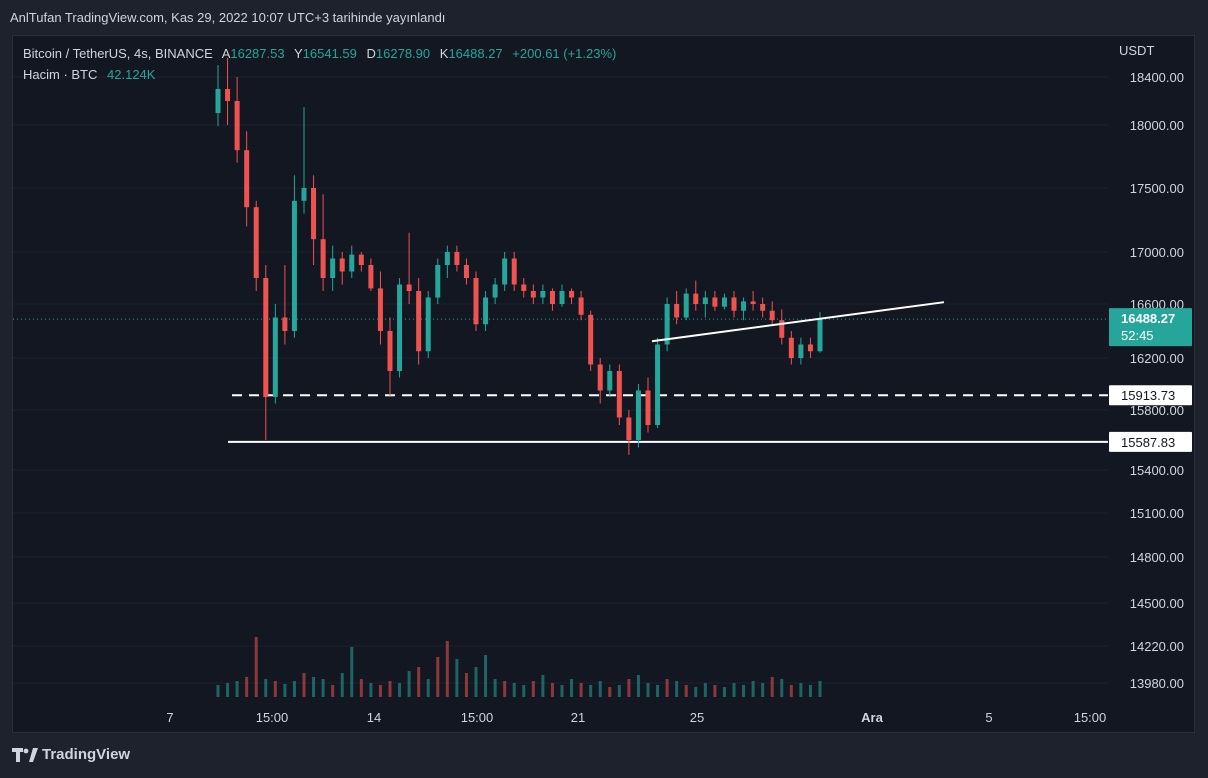 The height and width of the screenshot is (778, 1208). Describe the element at coordinates (1157, 125) in the screenshot. I see `y-tick-label: 18000.00` at that location.